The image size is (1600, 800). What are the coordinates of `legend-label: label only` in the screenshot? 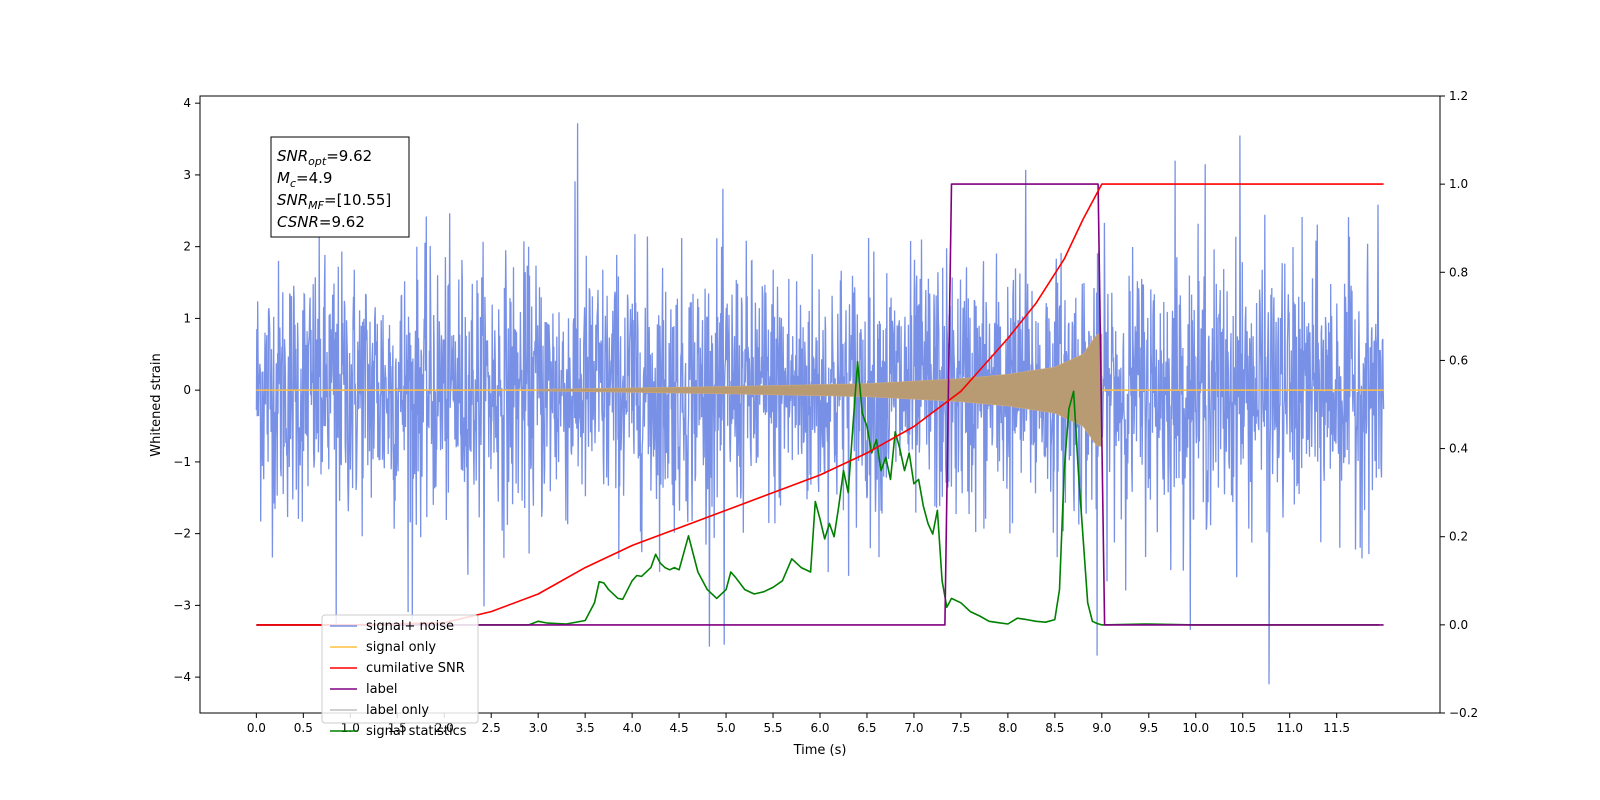 It's located at (397, 710).